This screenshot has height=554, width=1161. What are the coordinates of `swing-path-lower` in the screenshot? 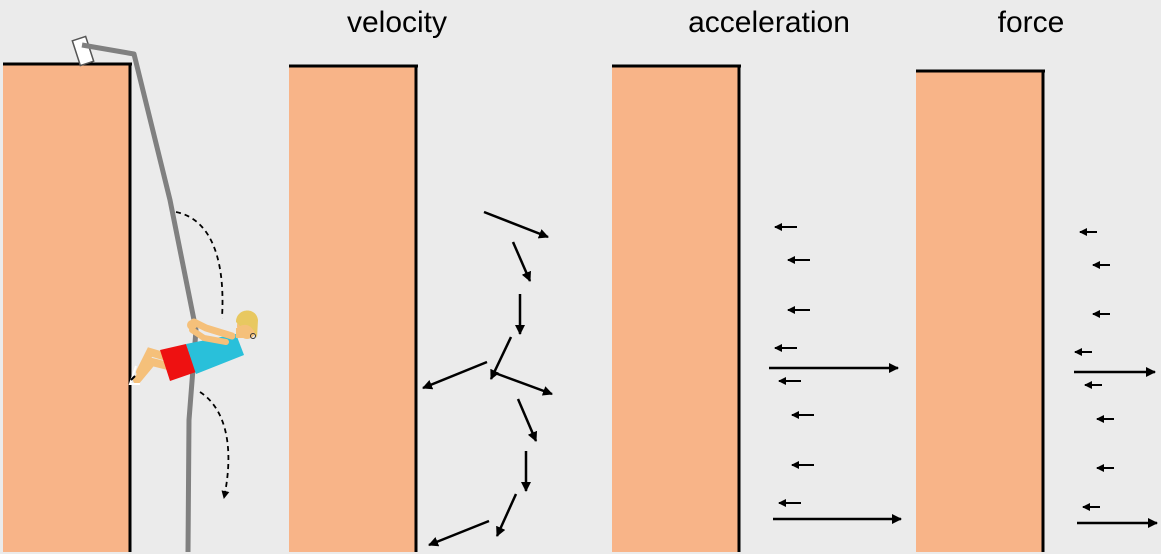 It's located at (214, 445).